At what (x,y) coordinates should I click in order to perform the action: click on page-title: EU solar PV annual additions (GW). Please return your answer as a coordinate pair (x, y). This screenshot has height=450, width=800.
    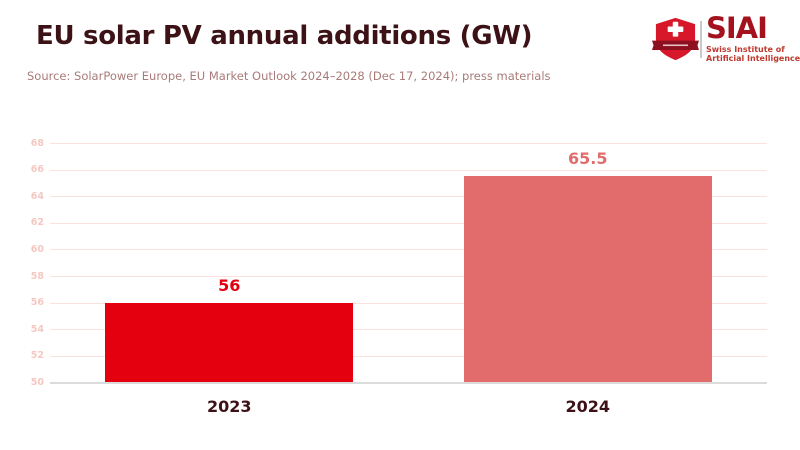
    Looking at the image, I should click on (284, 36).